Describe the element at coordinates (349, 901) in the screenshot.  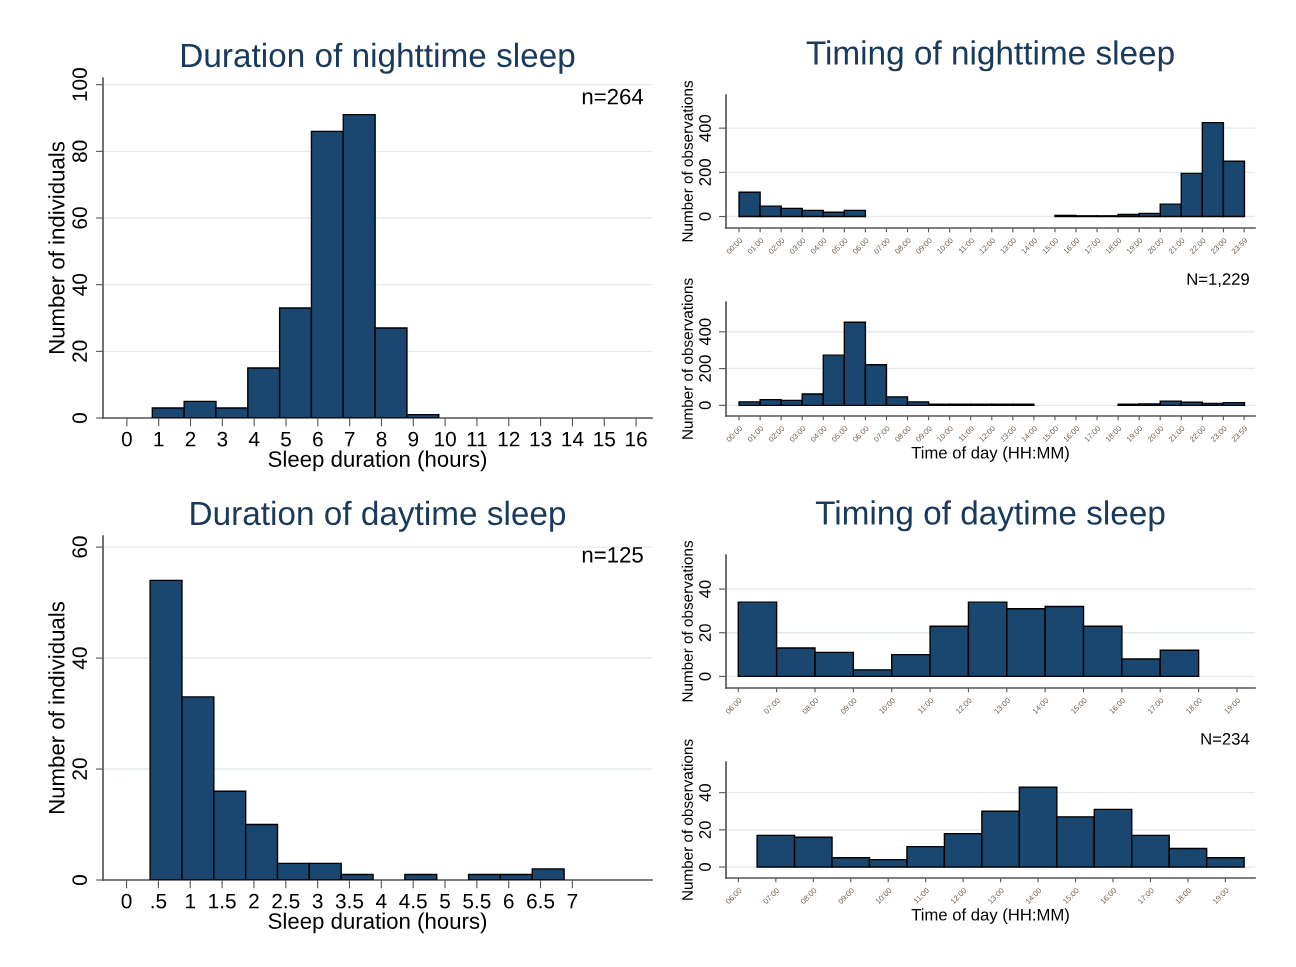
I see `x-tick-label: 3.5` at that location.